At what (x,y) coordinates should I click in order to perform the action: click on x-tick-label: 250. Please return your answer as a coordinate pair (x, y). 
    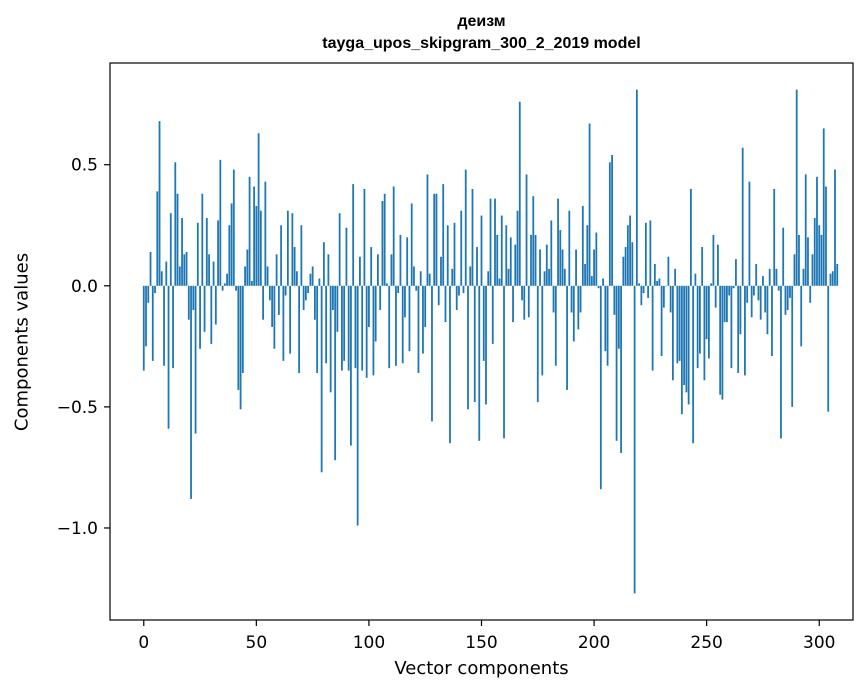
    Looking at the image, I should click on (706, 643).